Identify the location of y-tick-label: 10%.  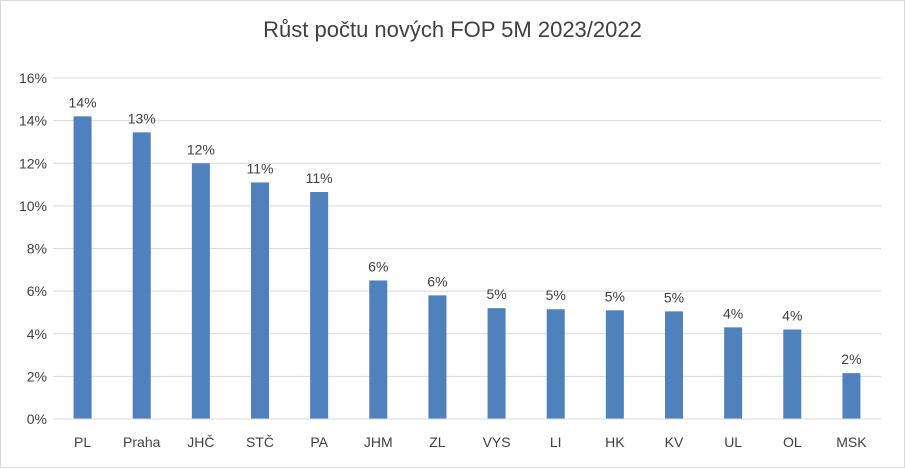
(33, 206).